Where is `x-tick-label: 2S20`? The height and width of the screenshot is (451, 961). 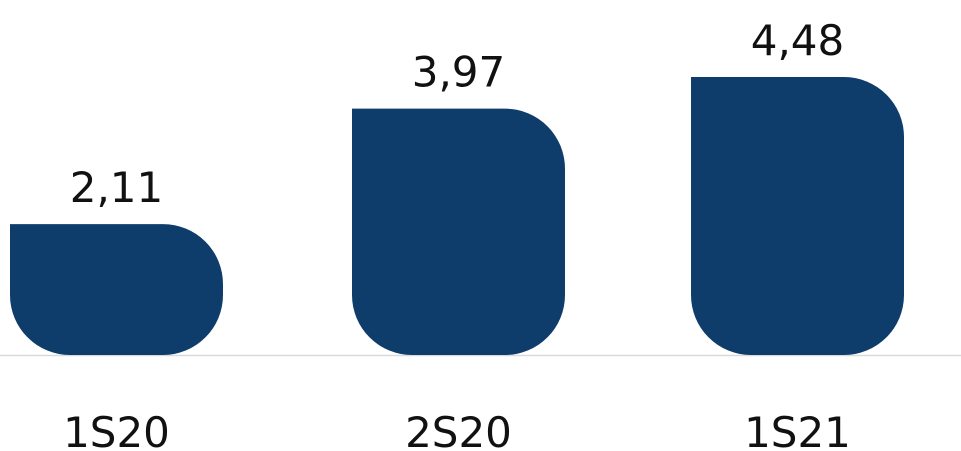
x-tick-label: 2S20 is located at coordinates (458, 429).